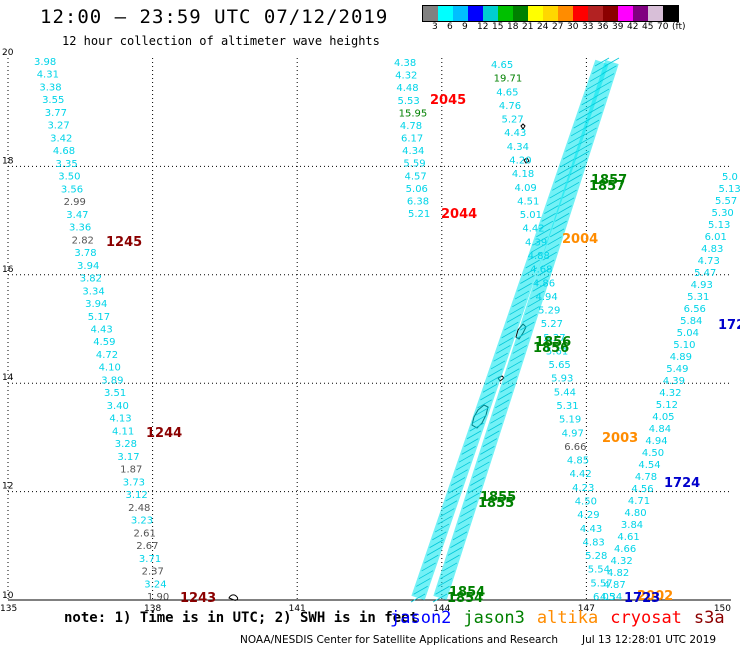 The height and width of the screenshot is (650, 740). What do you see at coordinates (526, 160) in the screenshot?
I see `island-outline` at bounding box center [526, 160].